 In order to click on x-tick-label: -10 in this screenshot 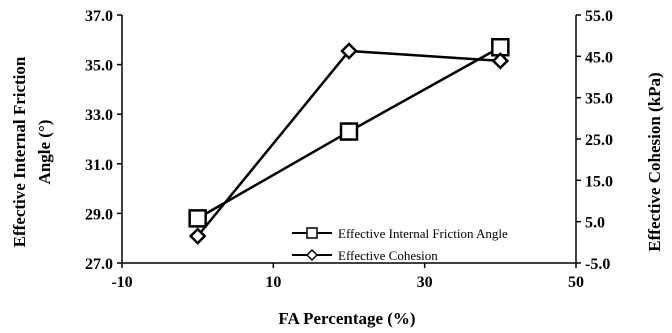, I will do `click(121, 282)`.